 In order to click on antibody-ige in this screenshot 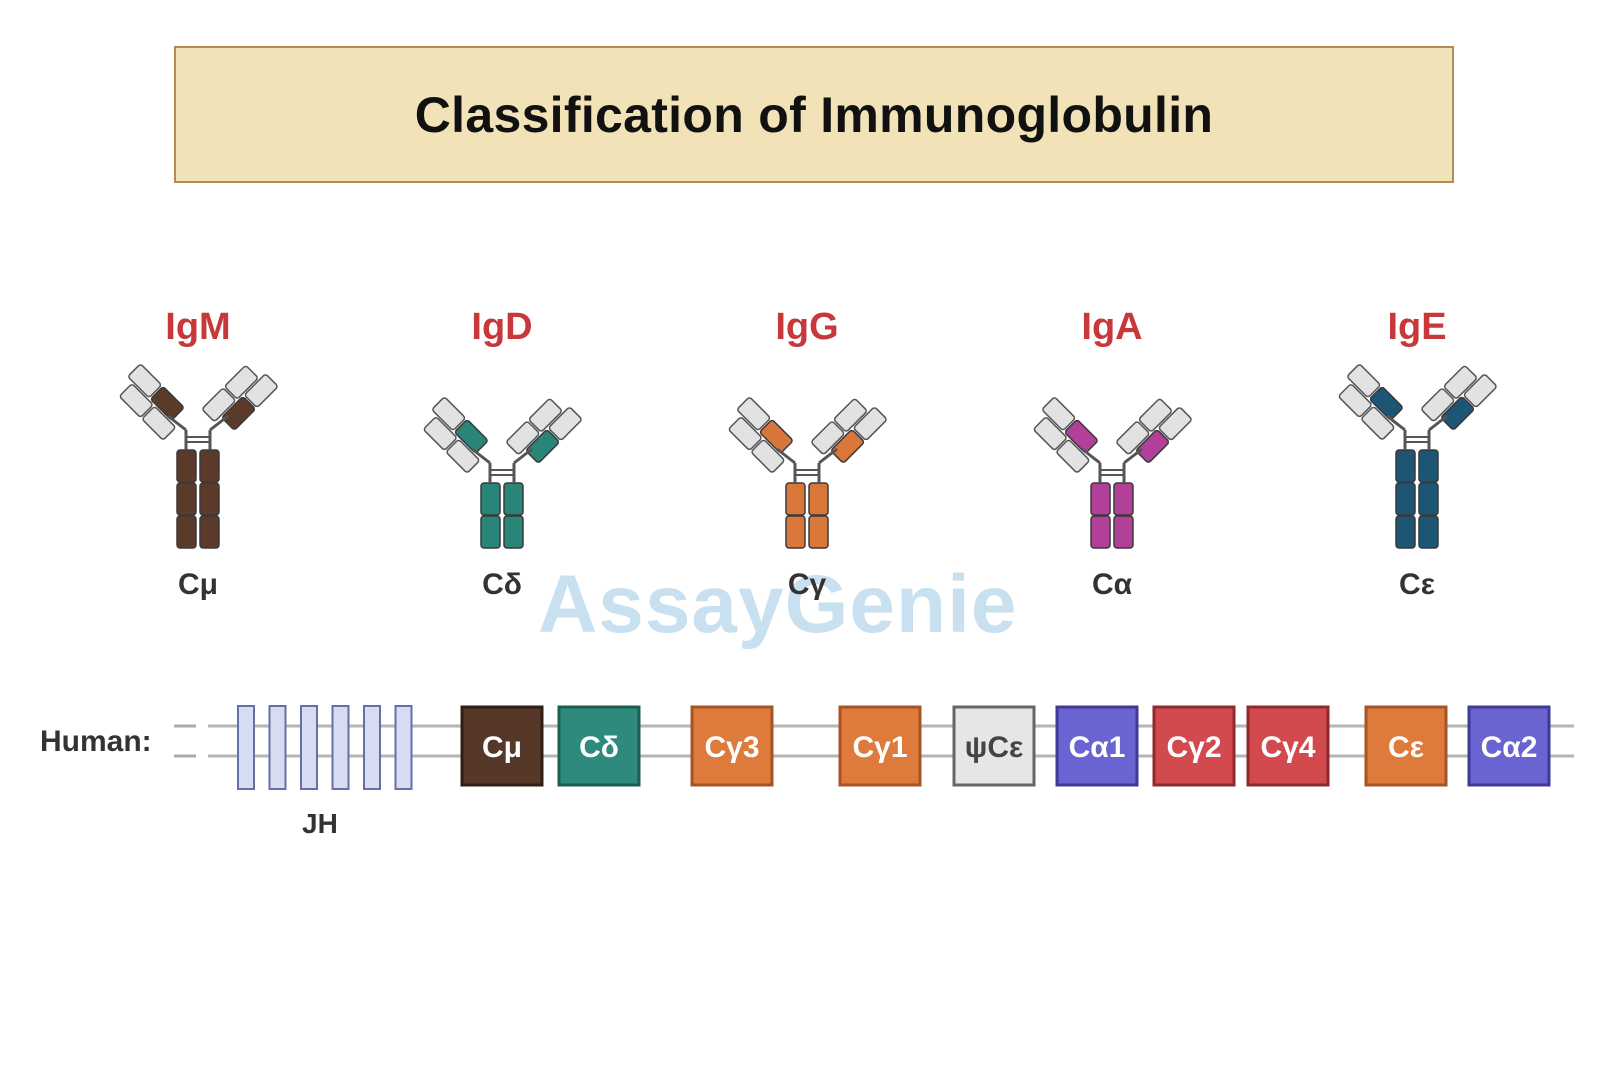, I will do `click(1417, 456)`.